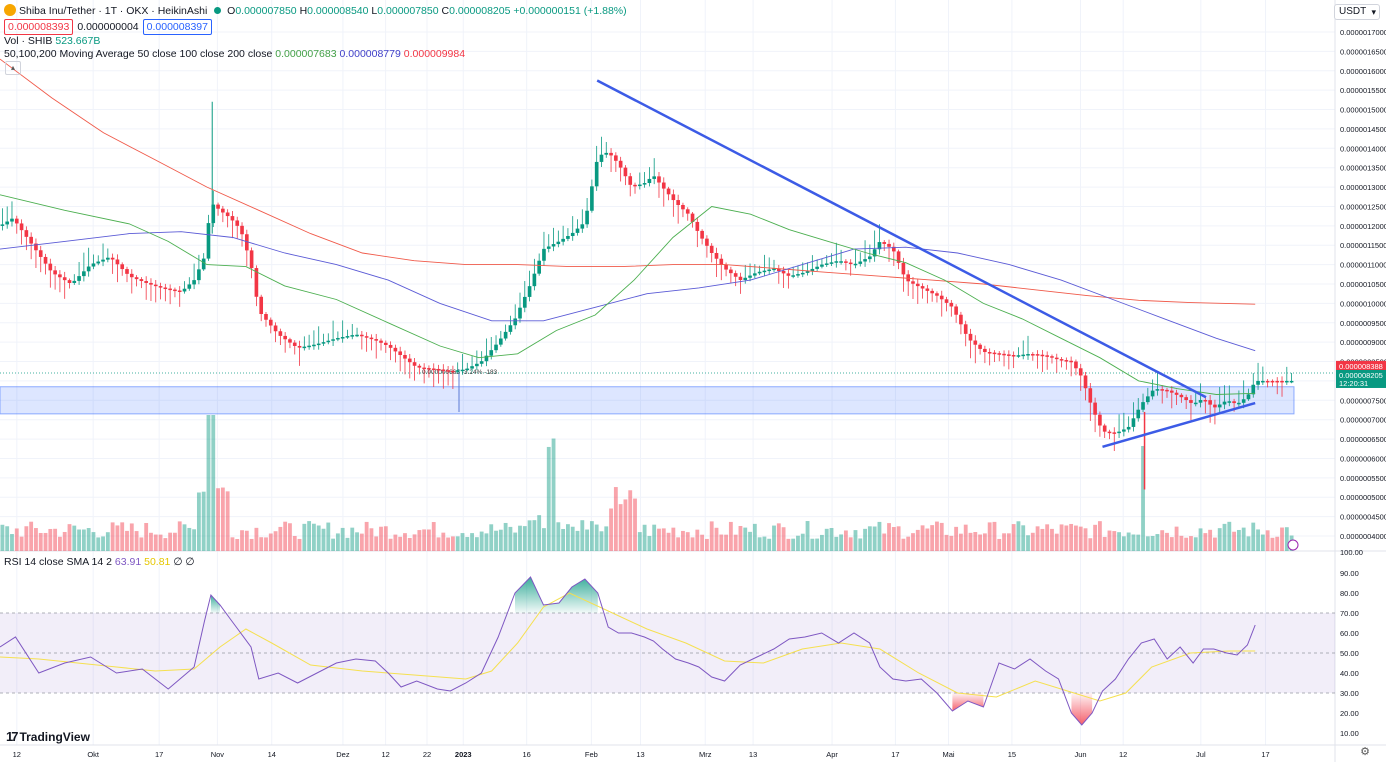 This screenshot has width=1386, height=762. What do you see at coordinates (1365, 752) in the screenshot?
I see `settings-gear-icon: ⚙` at bounding box center [1365, 752].